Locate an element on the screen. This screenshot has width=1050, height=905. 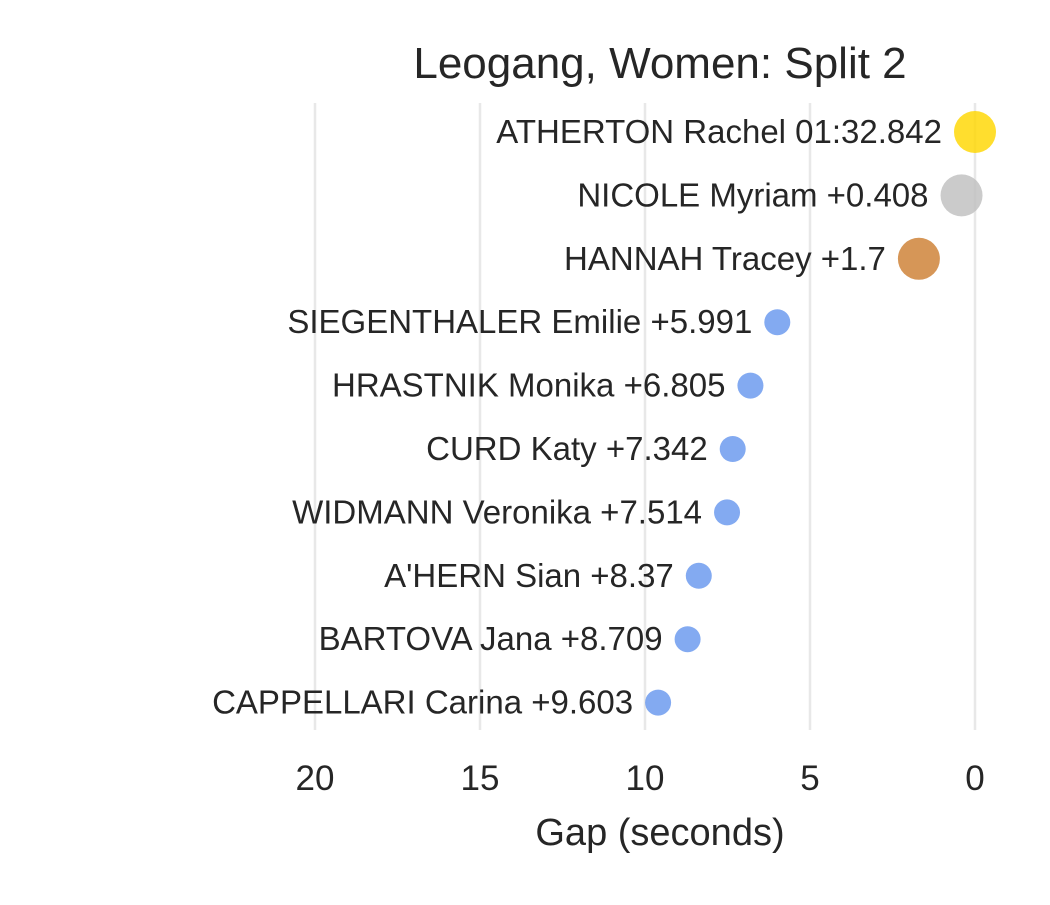
data-label-1: ATHERTON Rachel 01:32.842 is located at coordinates (719, 131).